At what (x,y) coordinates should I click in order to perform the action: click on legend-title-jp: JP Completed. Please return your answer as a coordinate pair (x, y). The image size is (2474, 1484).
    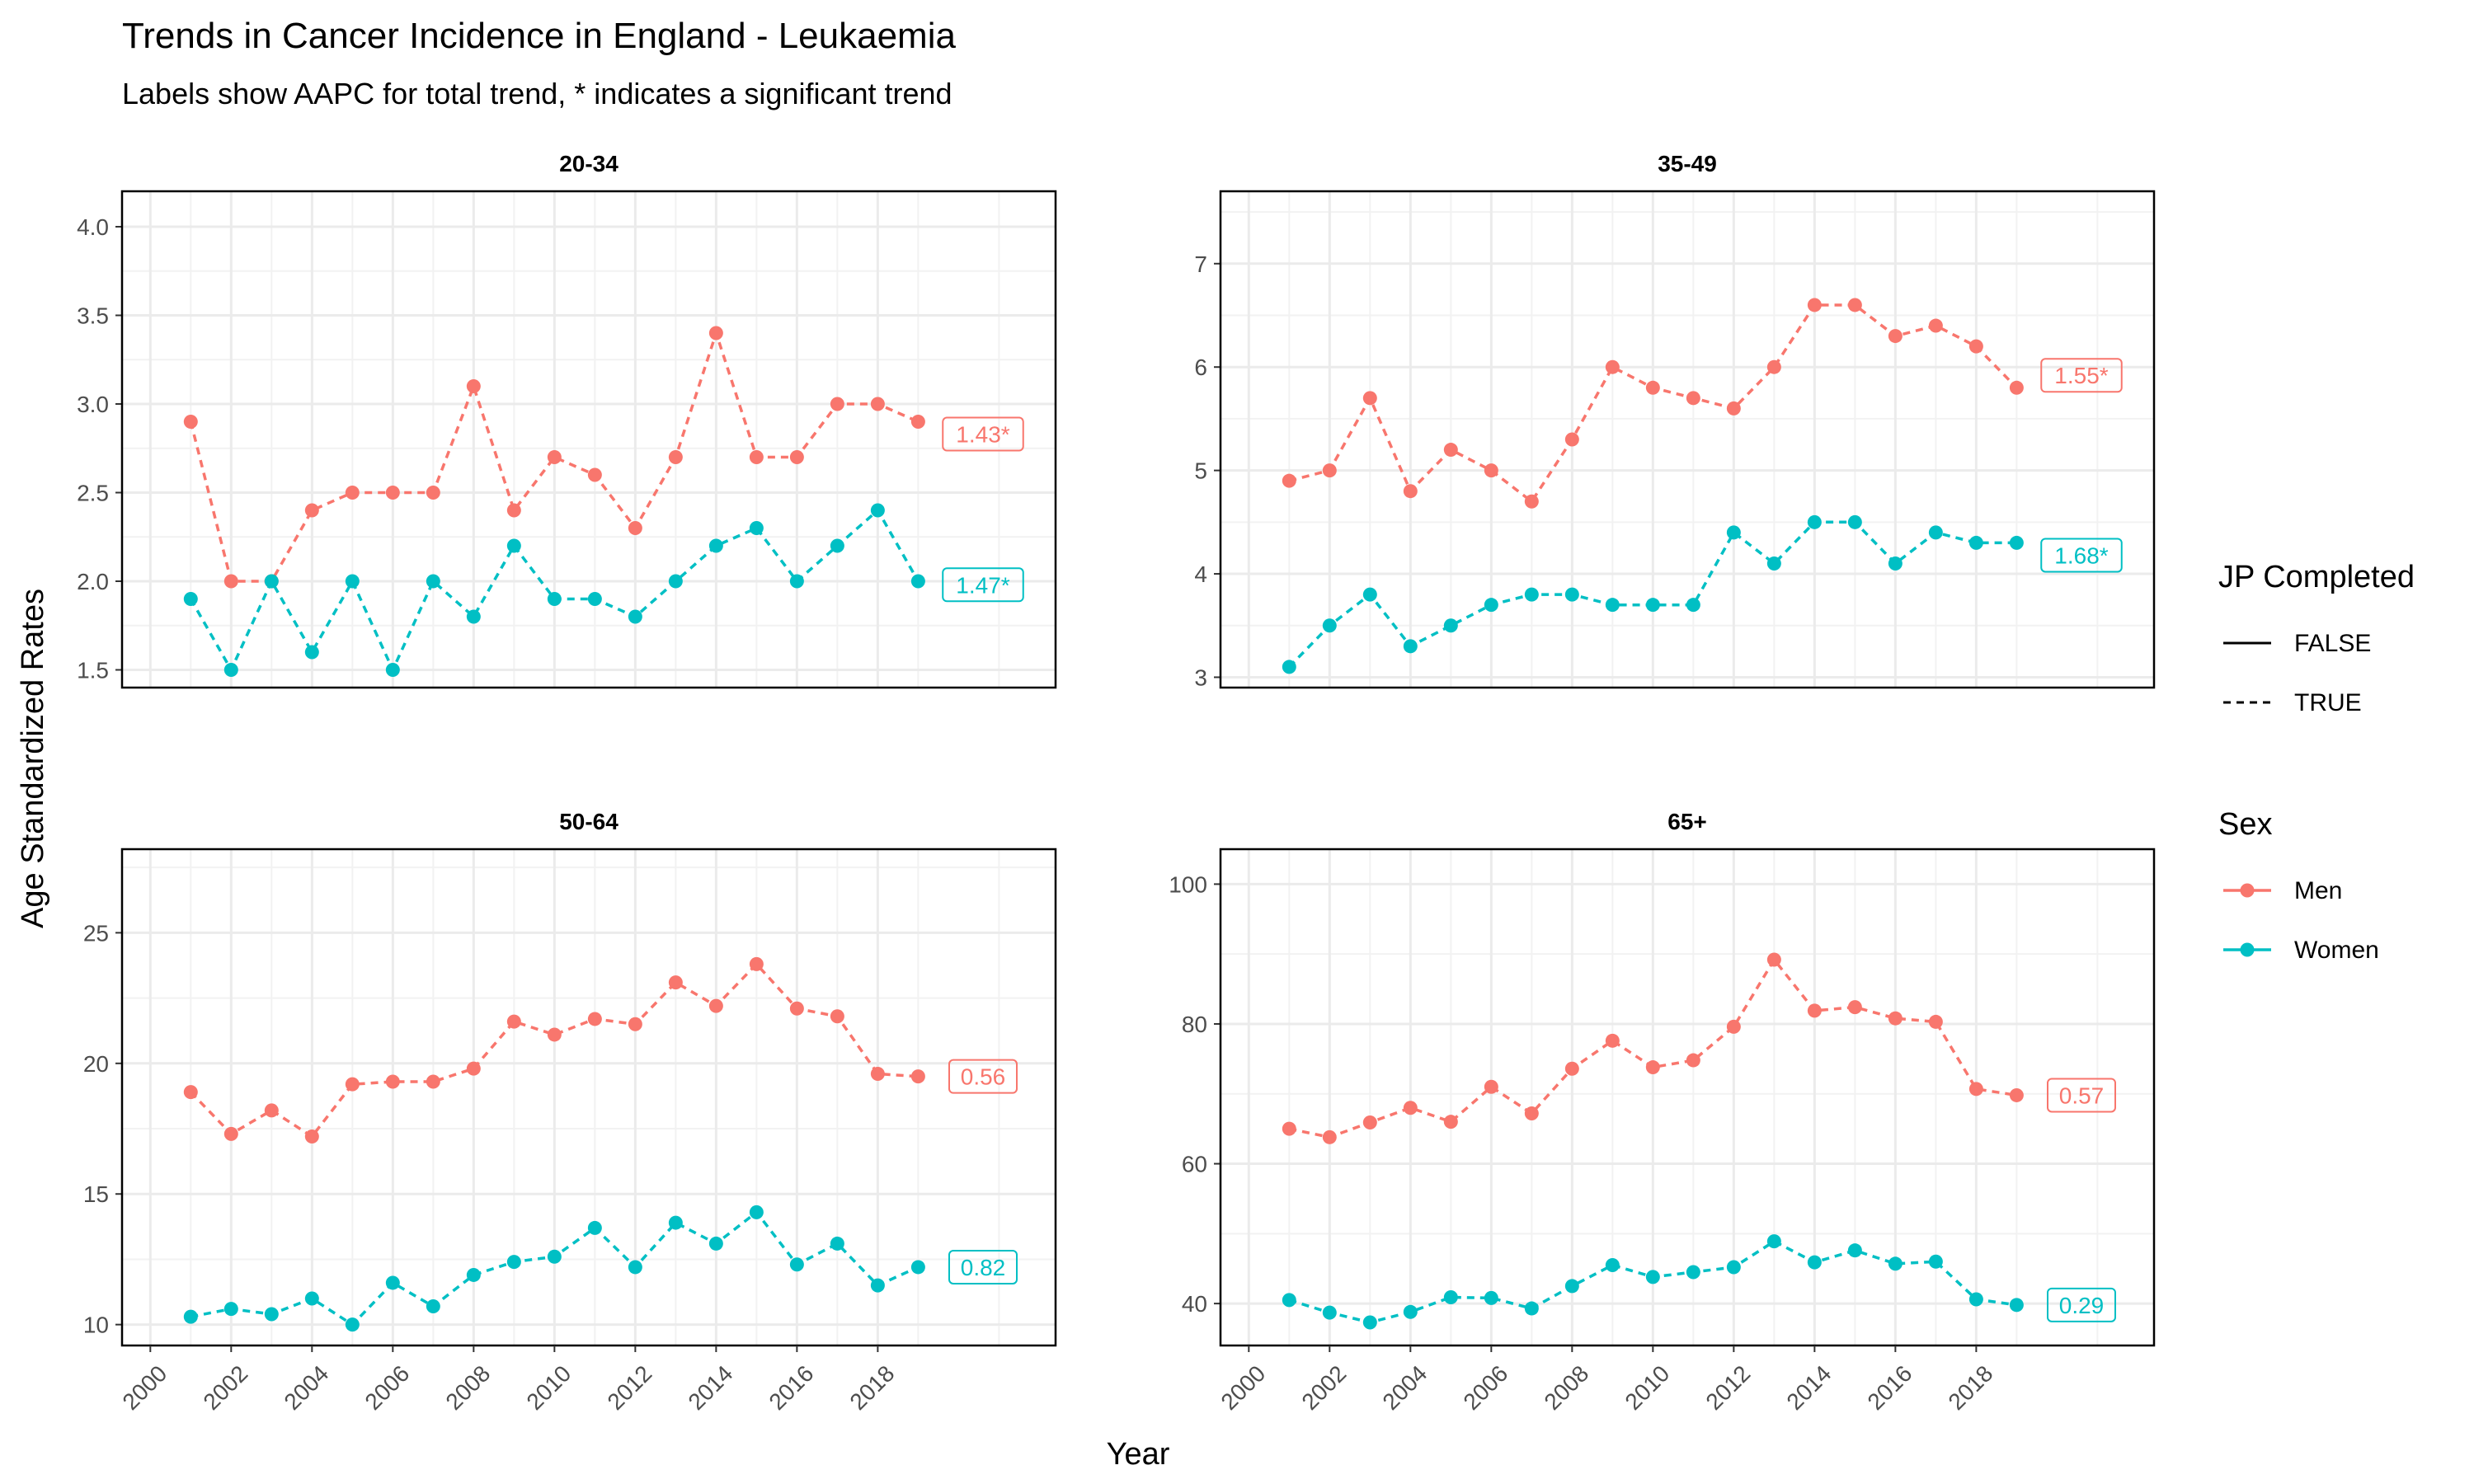
    Looking at the image, I should click on (2316, 577).